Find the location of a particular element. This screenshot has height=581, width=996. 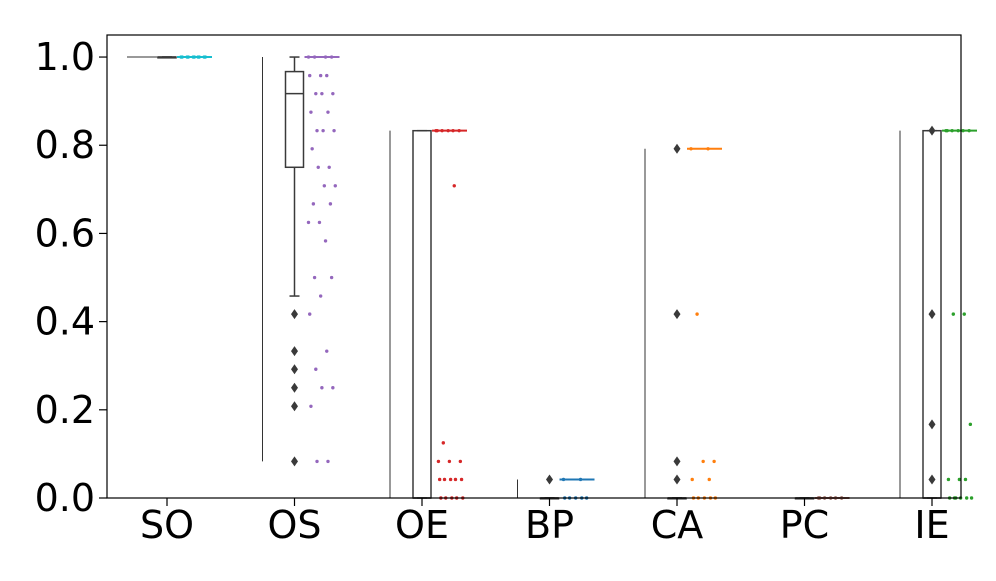

y-tick-label: 0.6 is located at coordinates (65, 233).